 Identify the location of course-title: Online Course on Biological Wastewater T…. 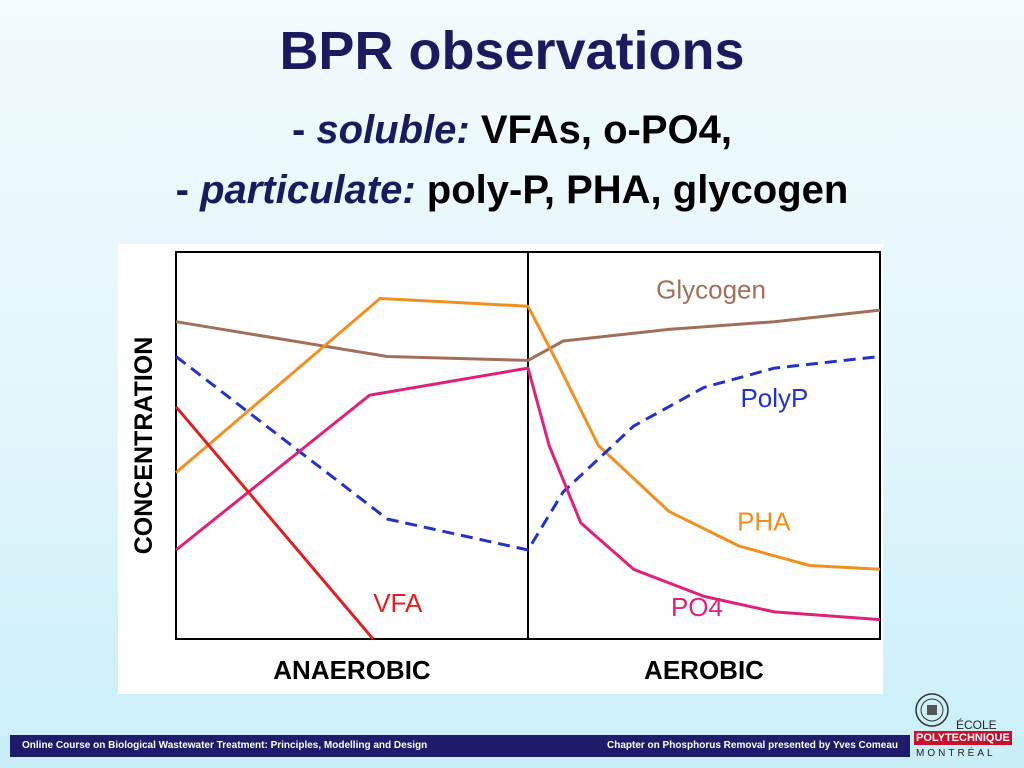
(225, 745).